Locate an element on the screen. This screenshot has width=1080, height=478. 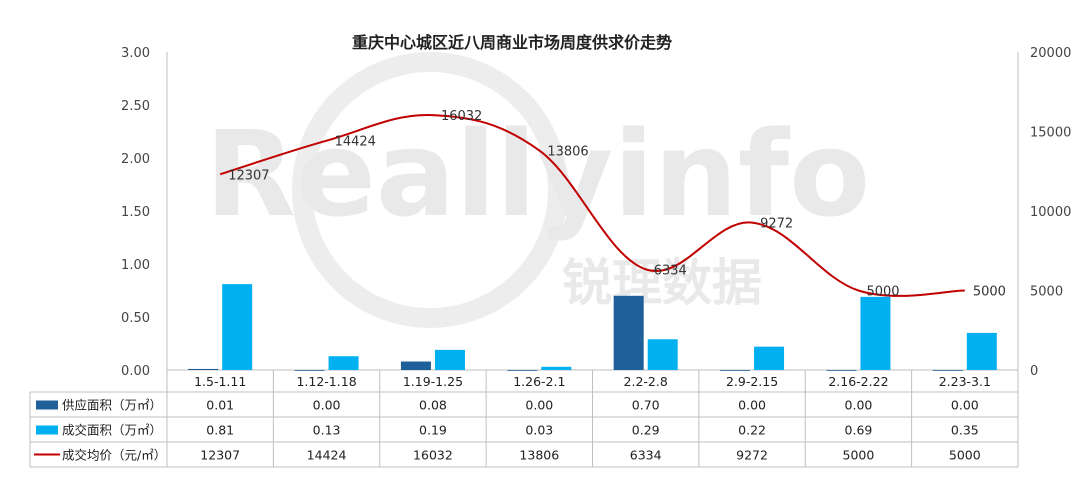
table-cell-0-5: 0.00 is located at coordinates (752, 405).